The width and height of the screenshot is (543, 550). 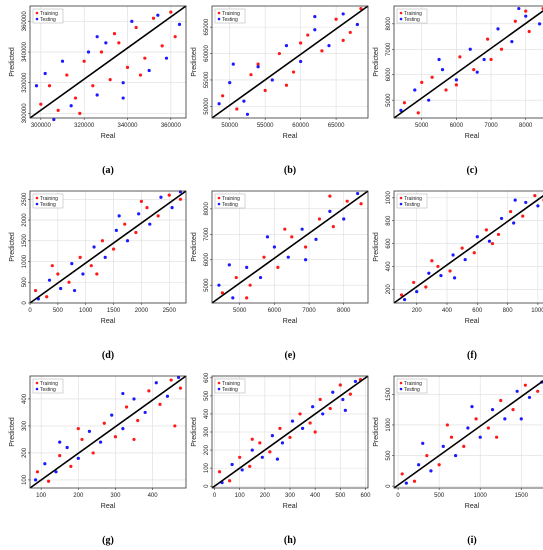 What do you see at coordinates (41, 126) in the screenshot?
I see `x-tick-label: 300000` at bounding box center [41, 126].